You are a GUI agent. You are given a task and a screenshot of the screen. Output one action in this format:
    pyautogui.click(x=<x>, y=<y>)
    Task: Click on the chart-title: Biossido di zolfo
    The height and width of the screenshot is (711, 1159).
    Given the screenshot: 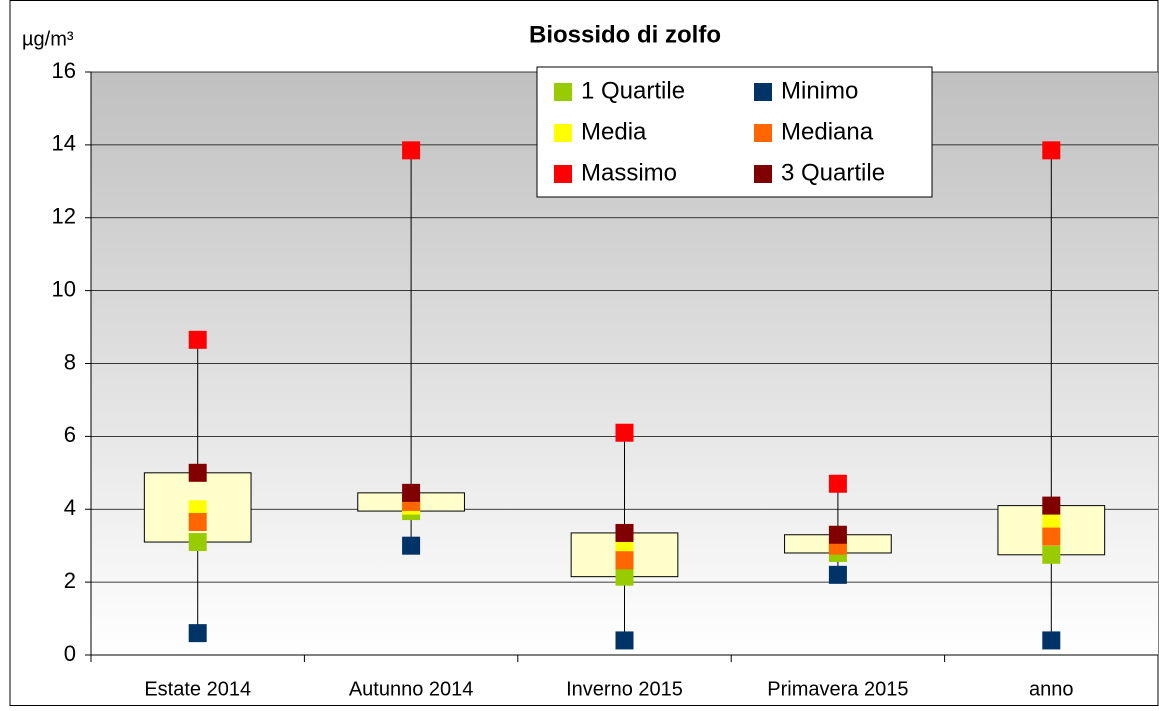 What is the action you would take?
    pyautogui.click(x=625, y=34)
    